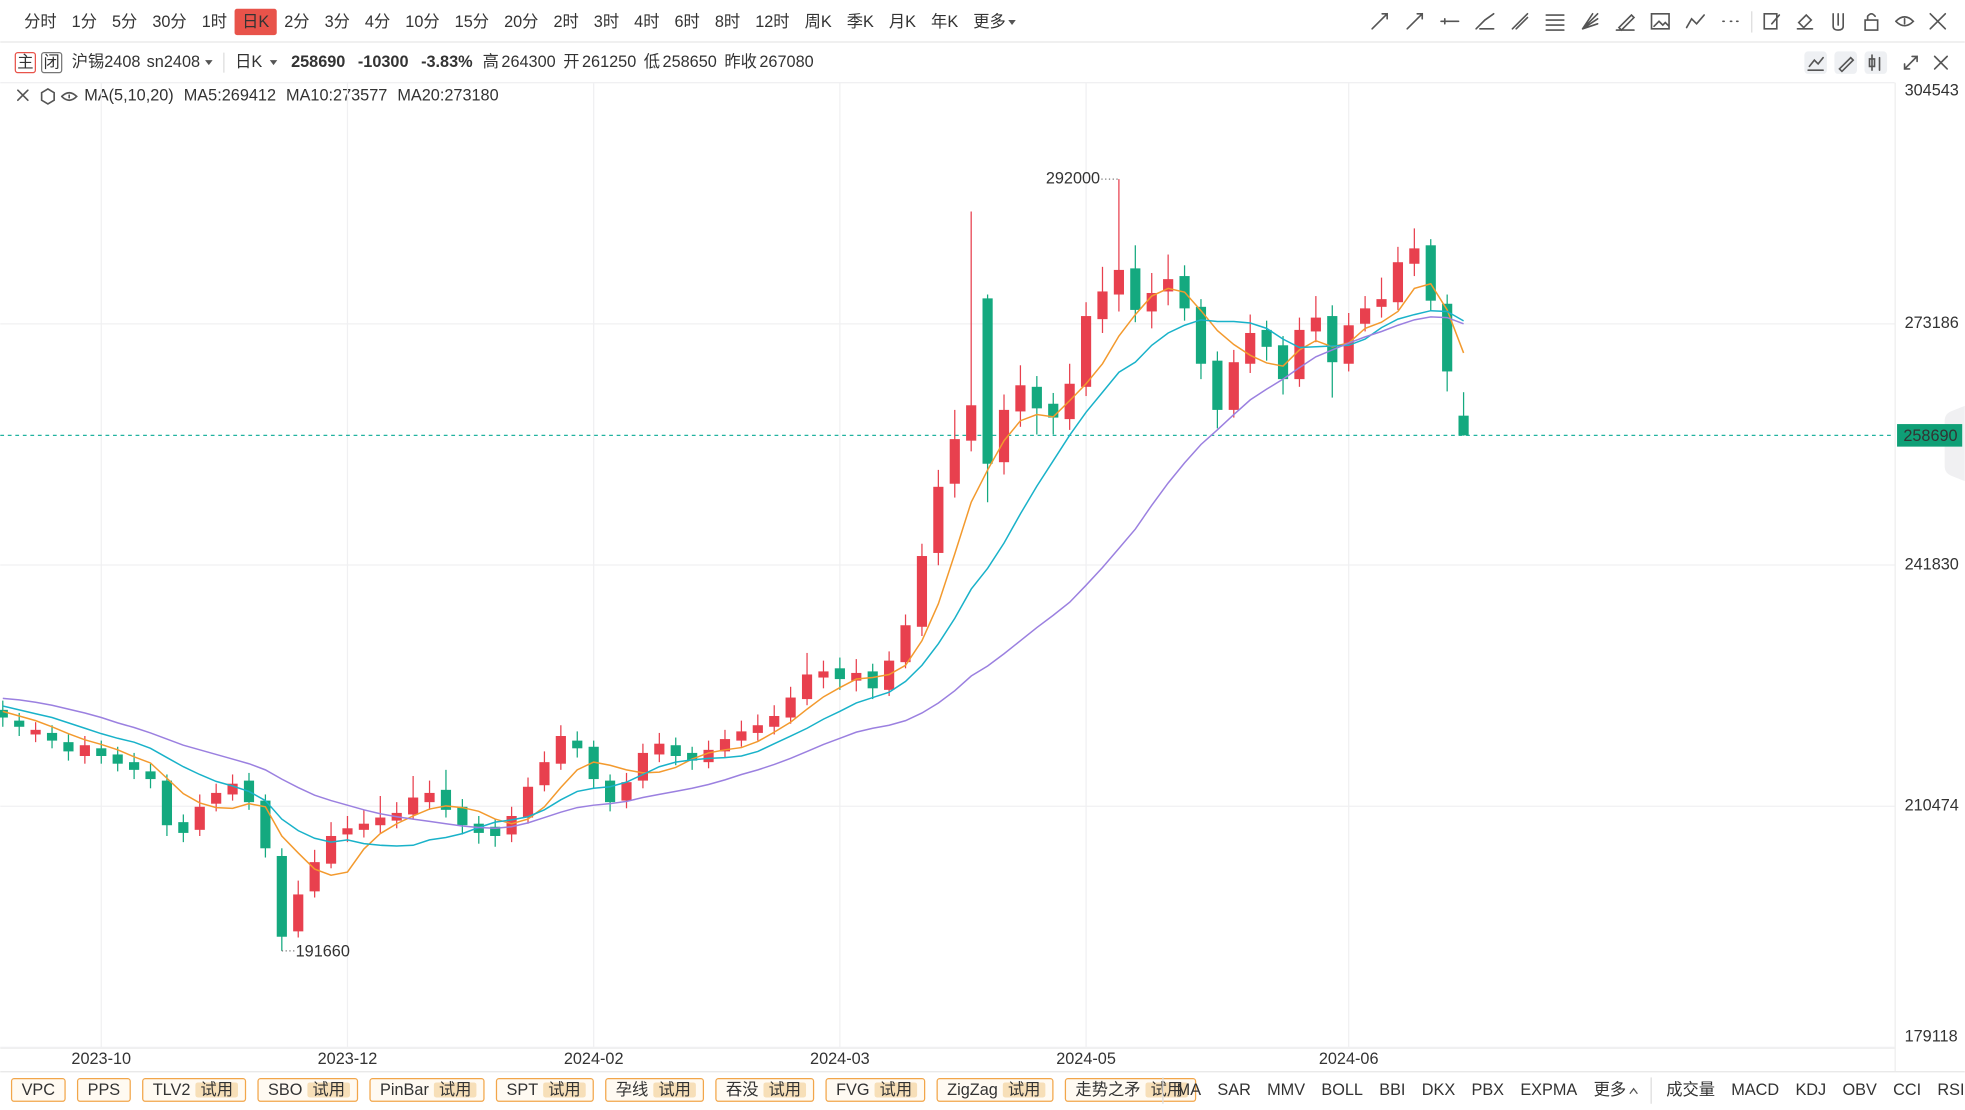  Describe the element at coordinates (818, 22) in the screenshot. I see `period-tab: 周K` at that location.